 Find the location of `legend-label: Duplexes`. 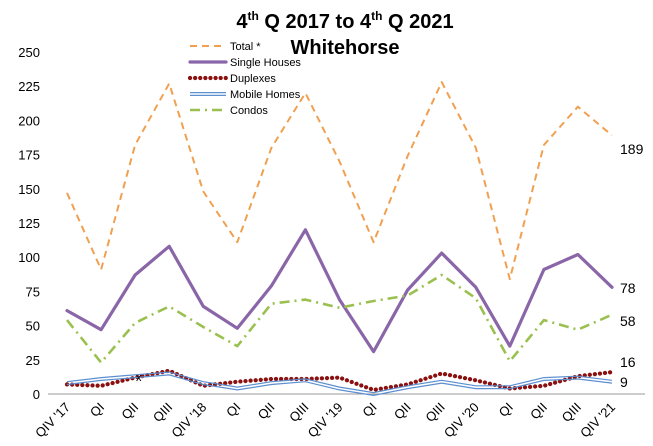

legend-label: Duplexes is located at coordinates (253, 79).